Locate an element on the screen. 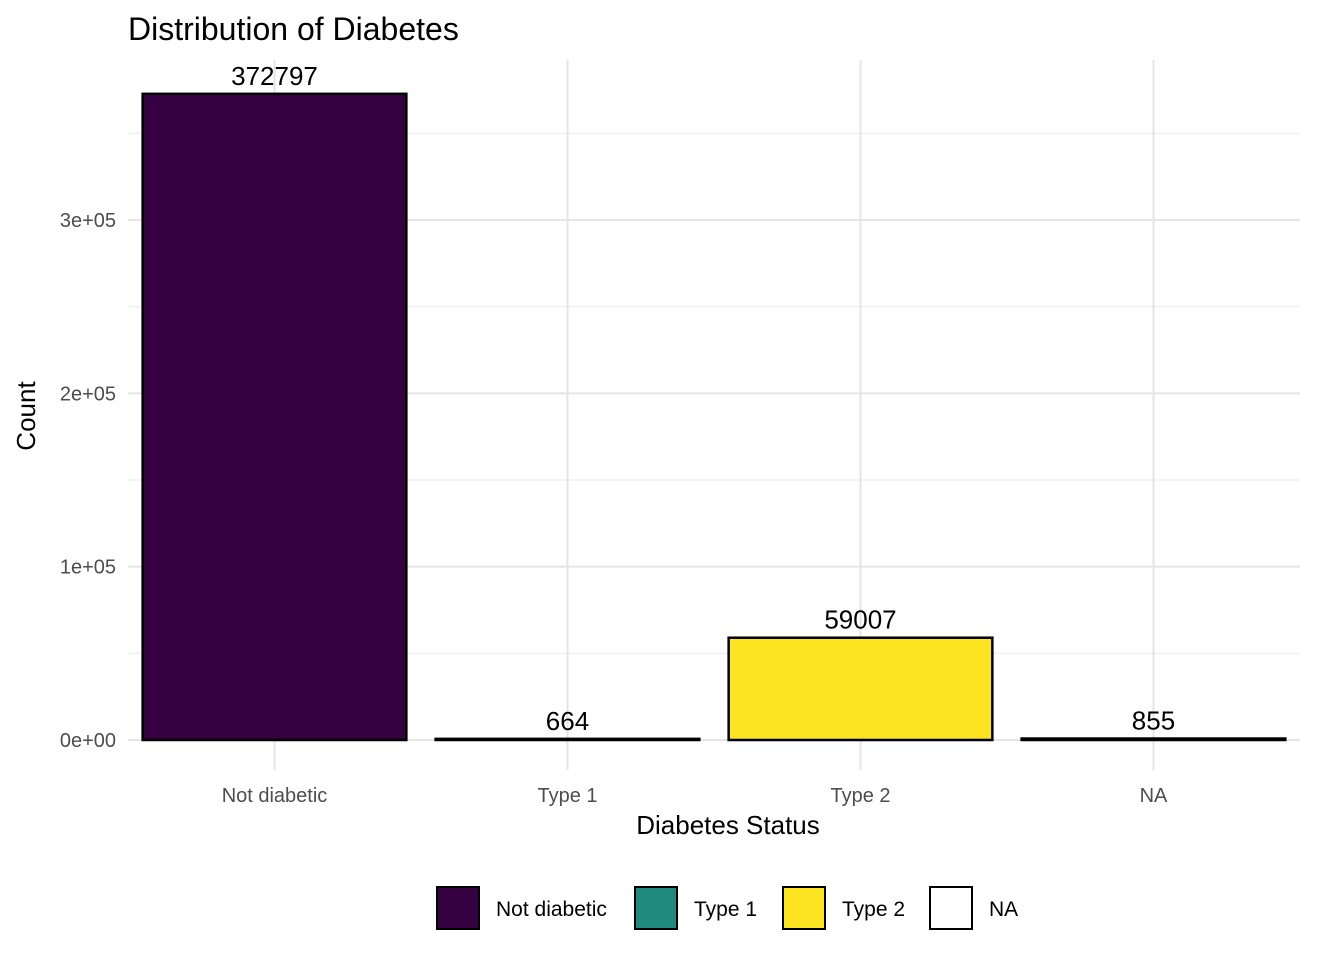 The width and height of the screenshot is (1344, 960). legend-label: NA is located at coordinates (1003, 909).